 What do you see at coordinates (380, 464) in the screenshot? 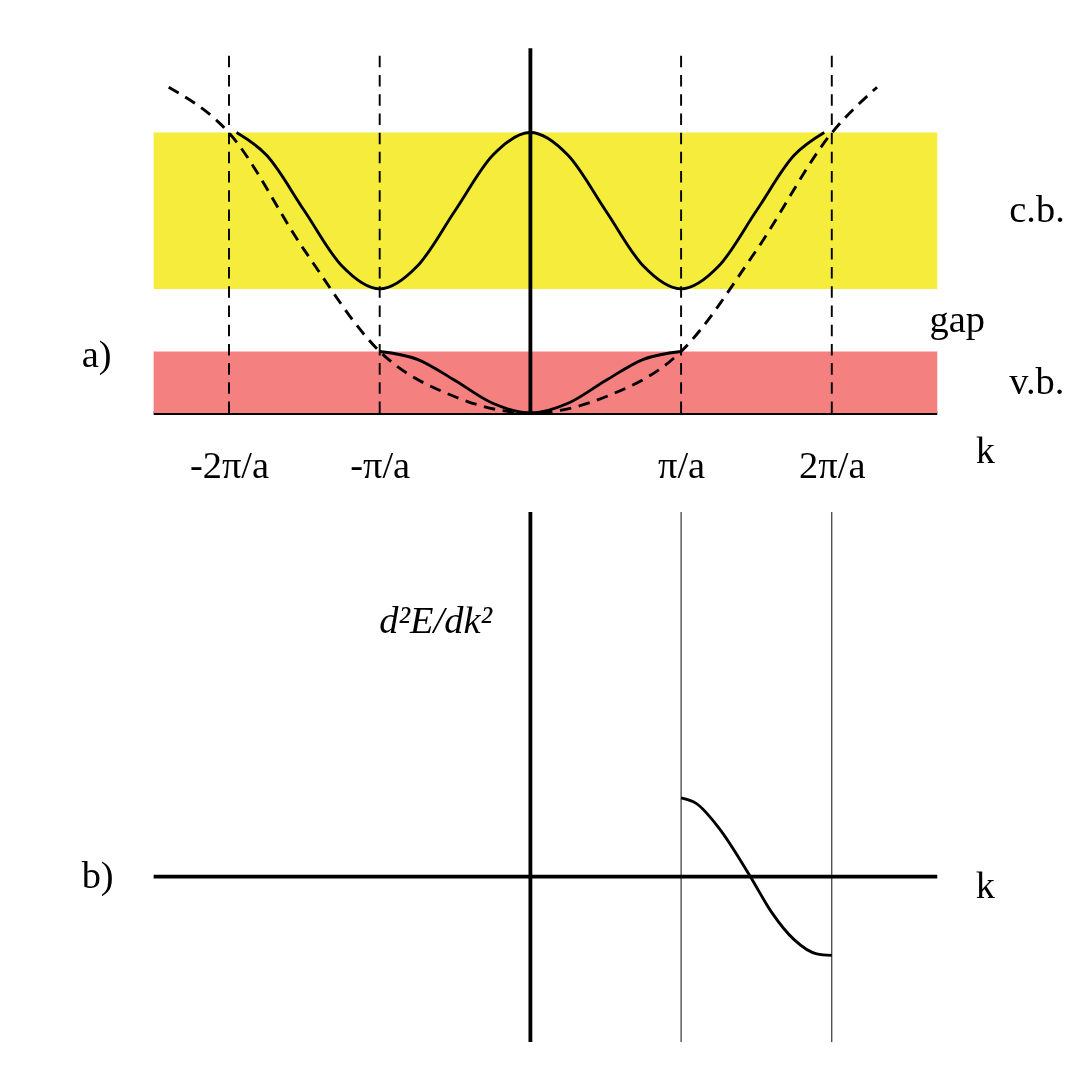
I see `x-tick-label: -π/a` at bounding box center [380, 464].